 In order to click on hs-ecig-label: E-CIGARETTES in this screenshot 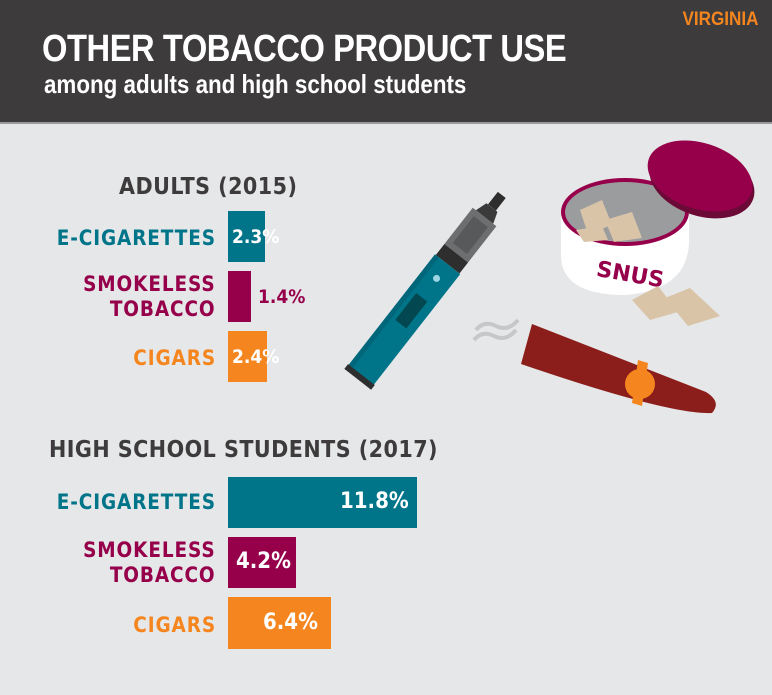, I will do `click(136, 502)`.